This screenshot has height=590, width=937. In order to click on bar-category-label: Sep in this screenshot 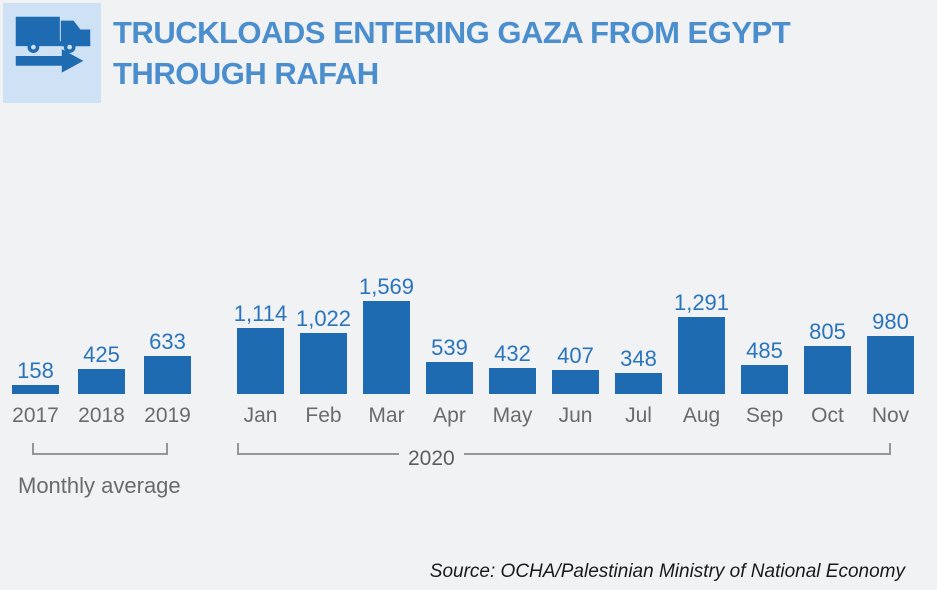, I will do `click(764, 415)`.